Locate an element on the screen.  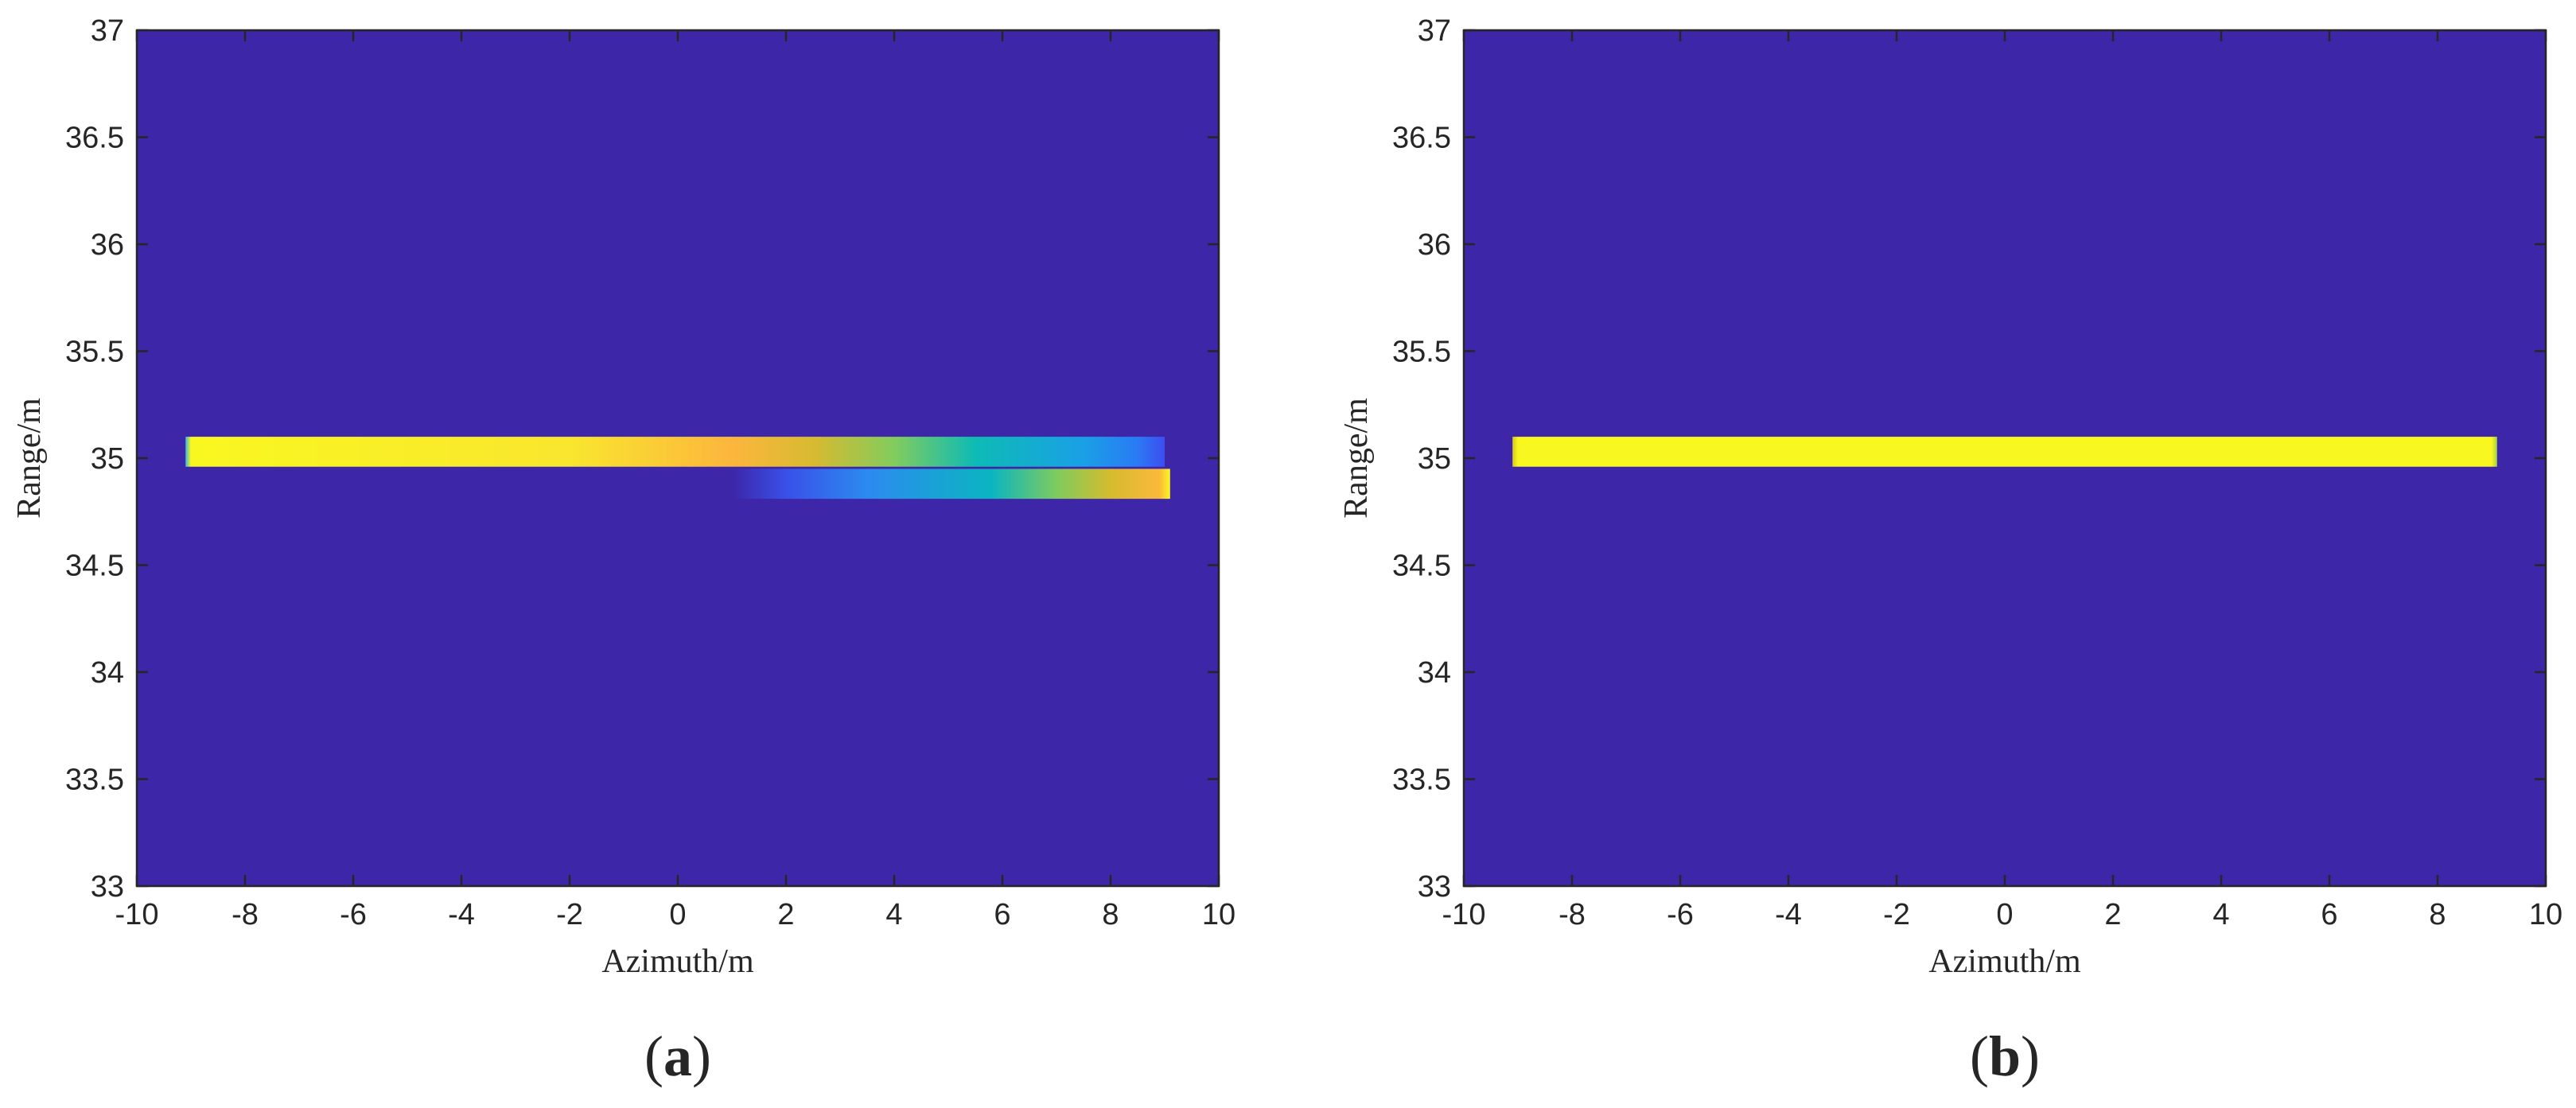
x-axis-label-b: Azimuth/m is located at coordinates (2005, 961).